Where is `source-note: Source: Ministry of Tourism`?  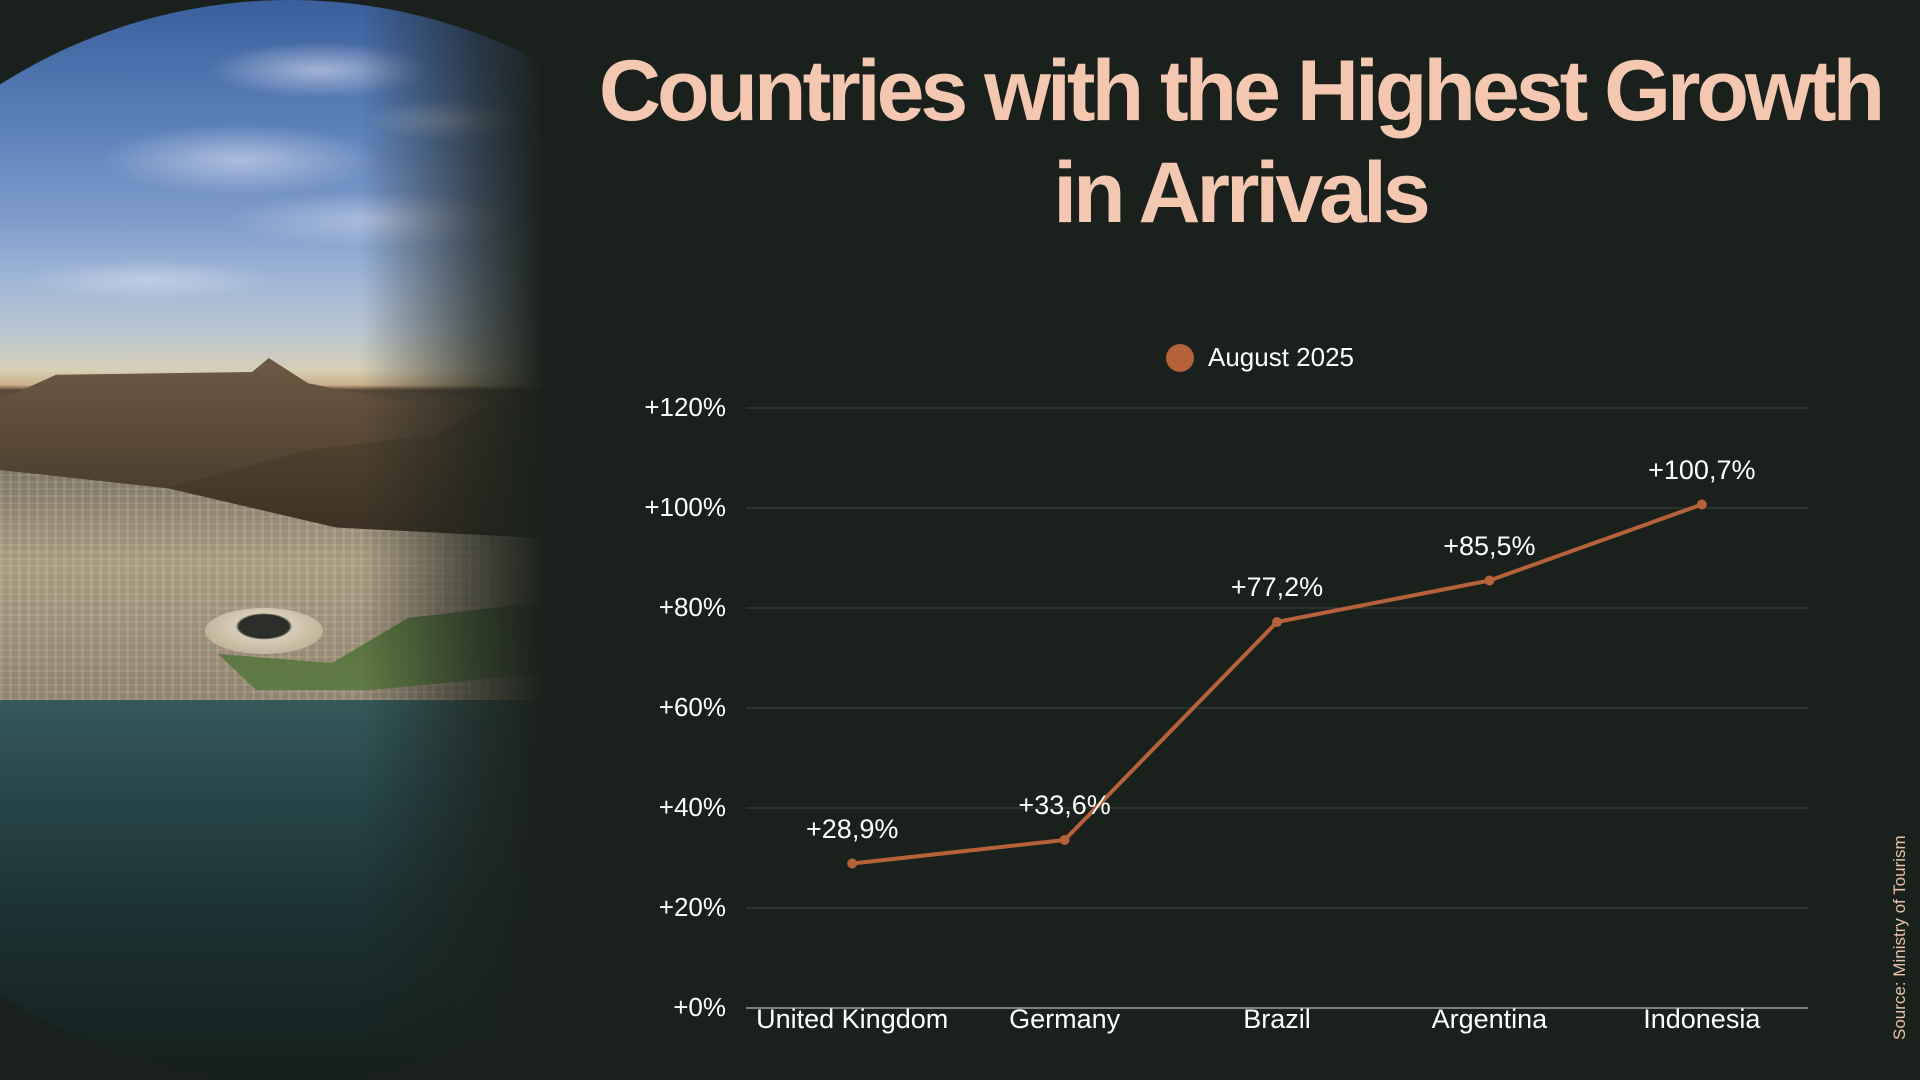
source-note: Source: Ministry of Tourism is located at coordinates (1899, 937).